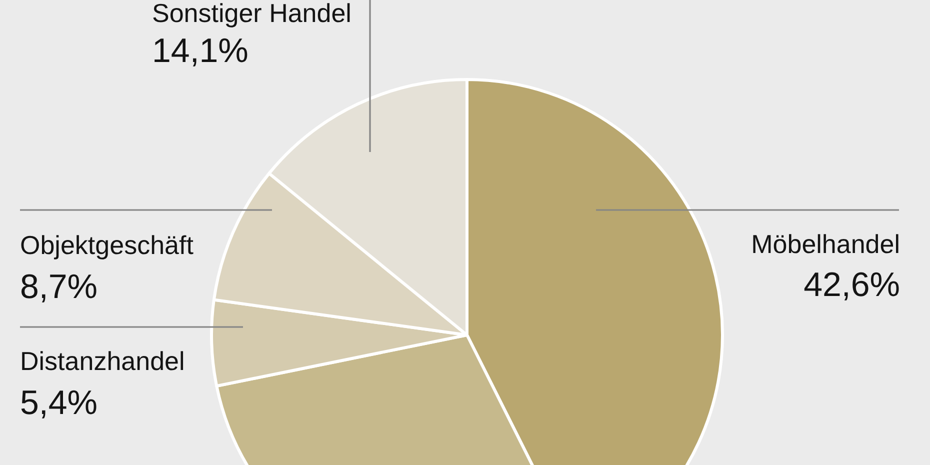  Describe the element at coordinates (59, 287) in the screenshot. I see `data-label: 8,7%` at that location.